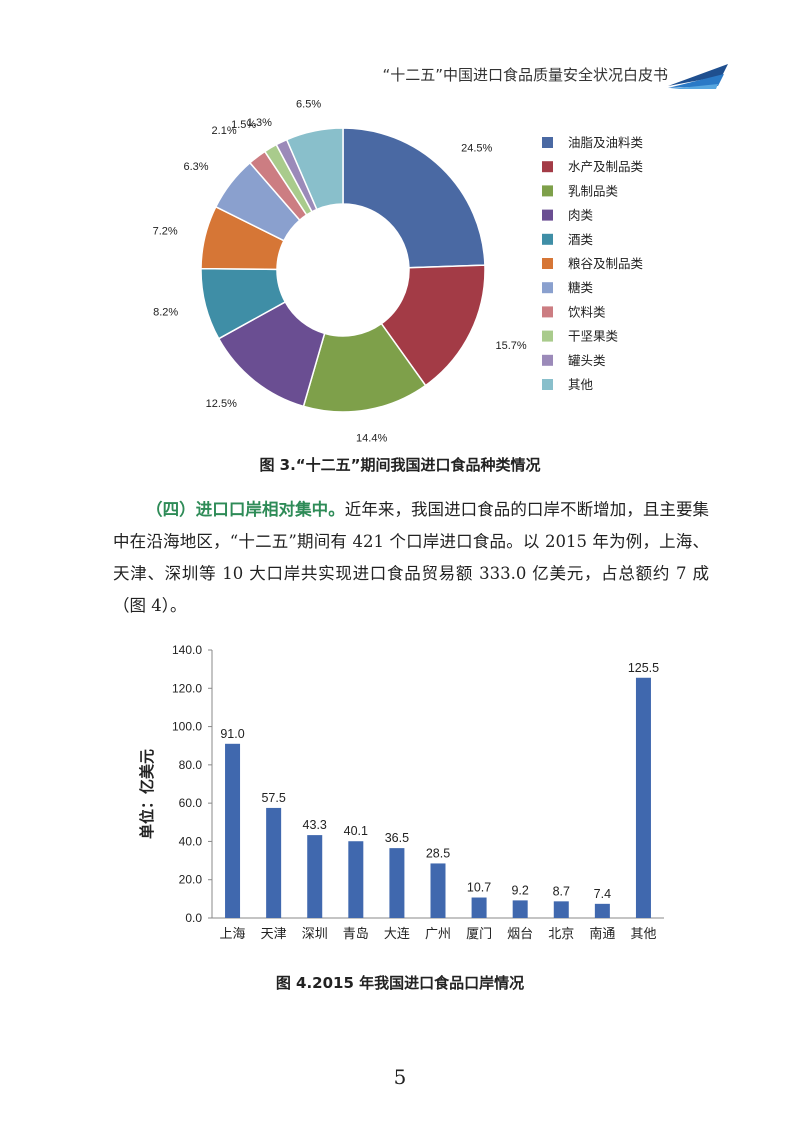 Image resolution: width=800 pixels, height=1132 pixels. I want to click on x-tick-label: 南通, so click(602, 934).